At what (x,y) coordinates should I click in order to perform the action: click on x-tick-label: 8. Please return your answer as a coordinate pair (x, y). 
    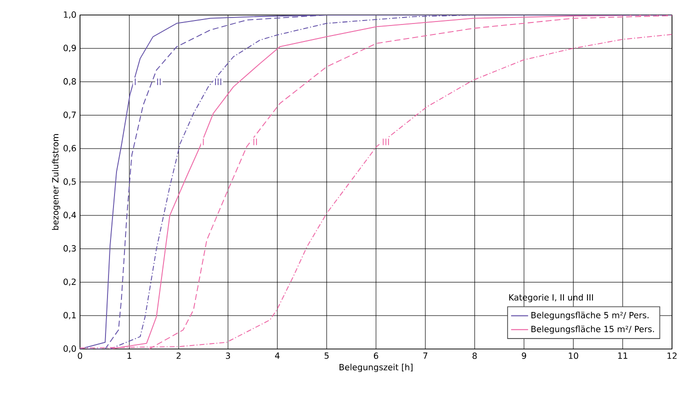
    Looking at the image, I should click on (474, 355).